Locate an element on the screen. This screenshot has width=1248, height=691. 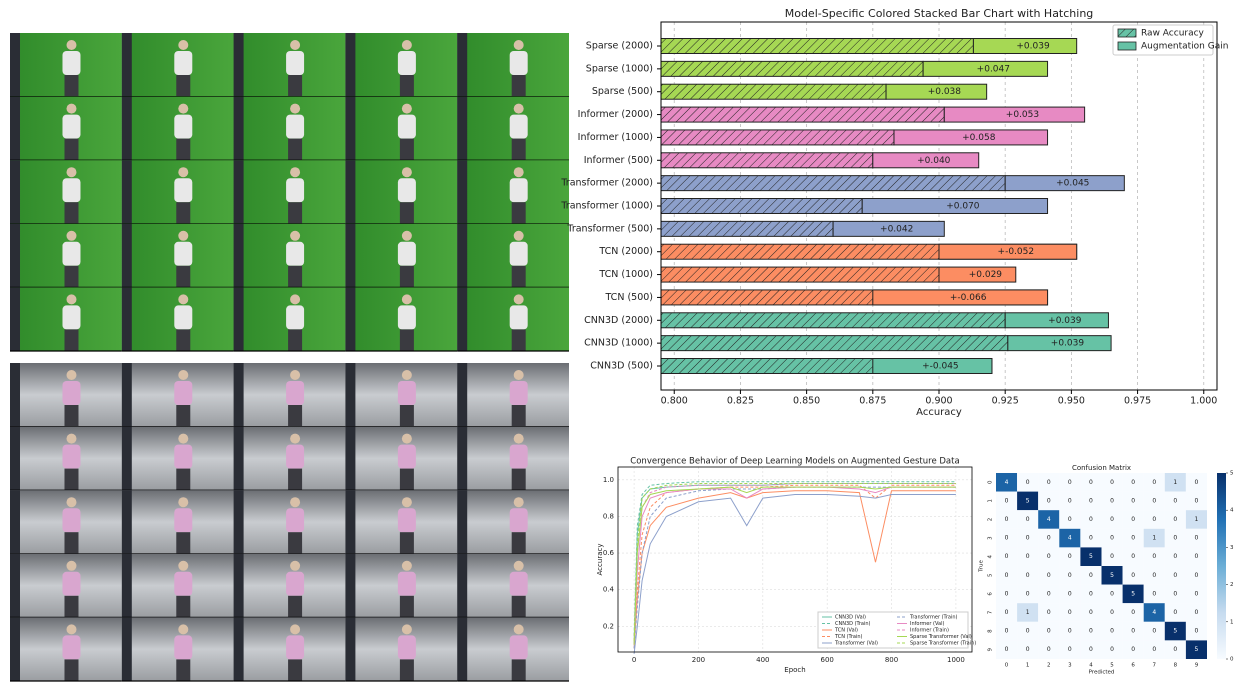
y-tick-label: Sparse (2000) is located at coordinates (619, 46).